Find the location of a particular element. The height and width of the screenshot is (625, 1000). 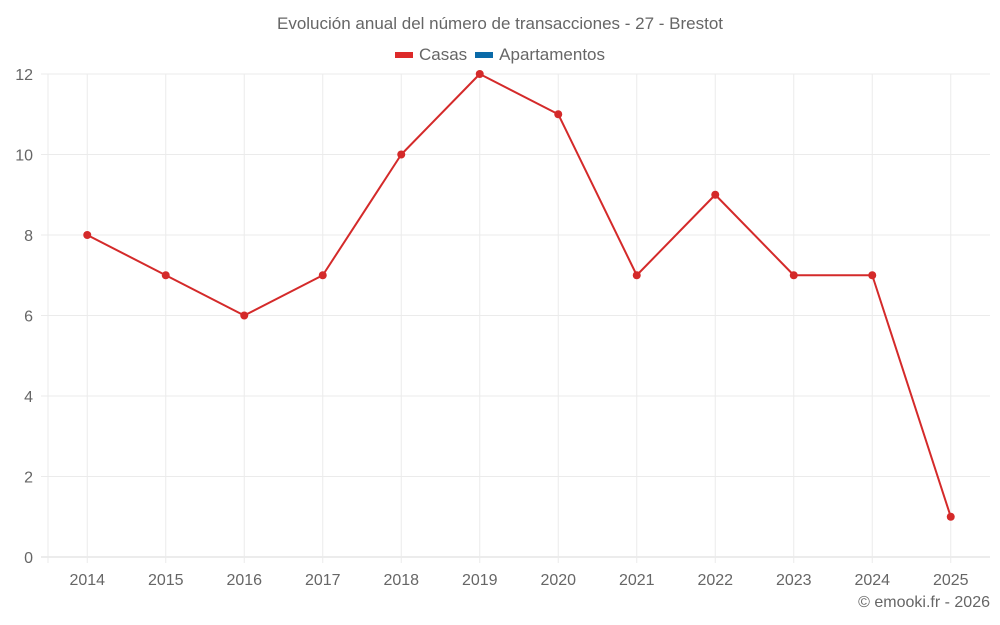

x-tick-label: 2023 is located at coordinates (794, 580).